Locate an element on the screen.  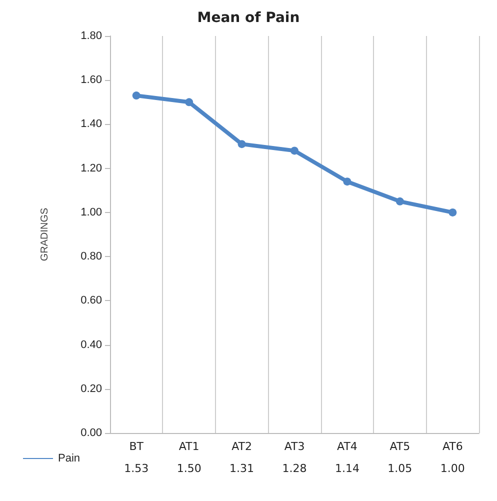
y-axis-title: GRADINGS is located at coordinates (45, 235).